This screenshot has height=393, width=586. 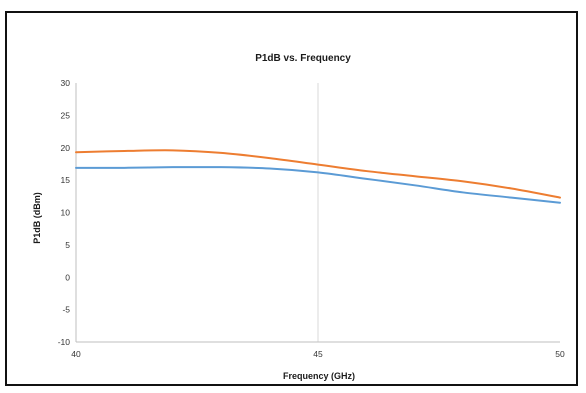 I want to click on x-tick-label-1: 45, so click(x=318, y=354).